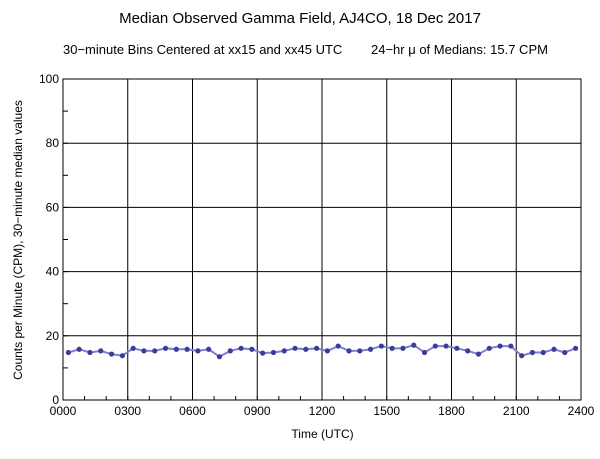 The image size is (600, 459). I want to click on x-tick-label: 0300, so click(127, 411).